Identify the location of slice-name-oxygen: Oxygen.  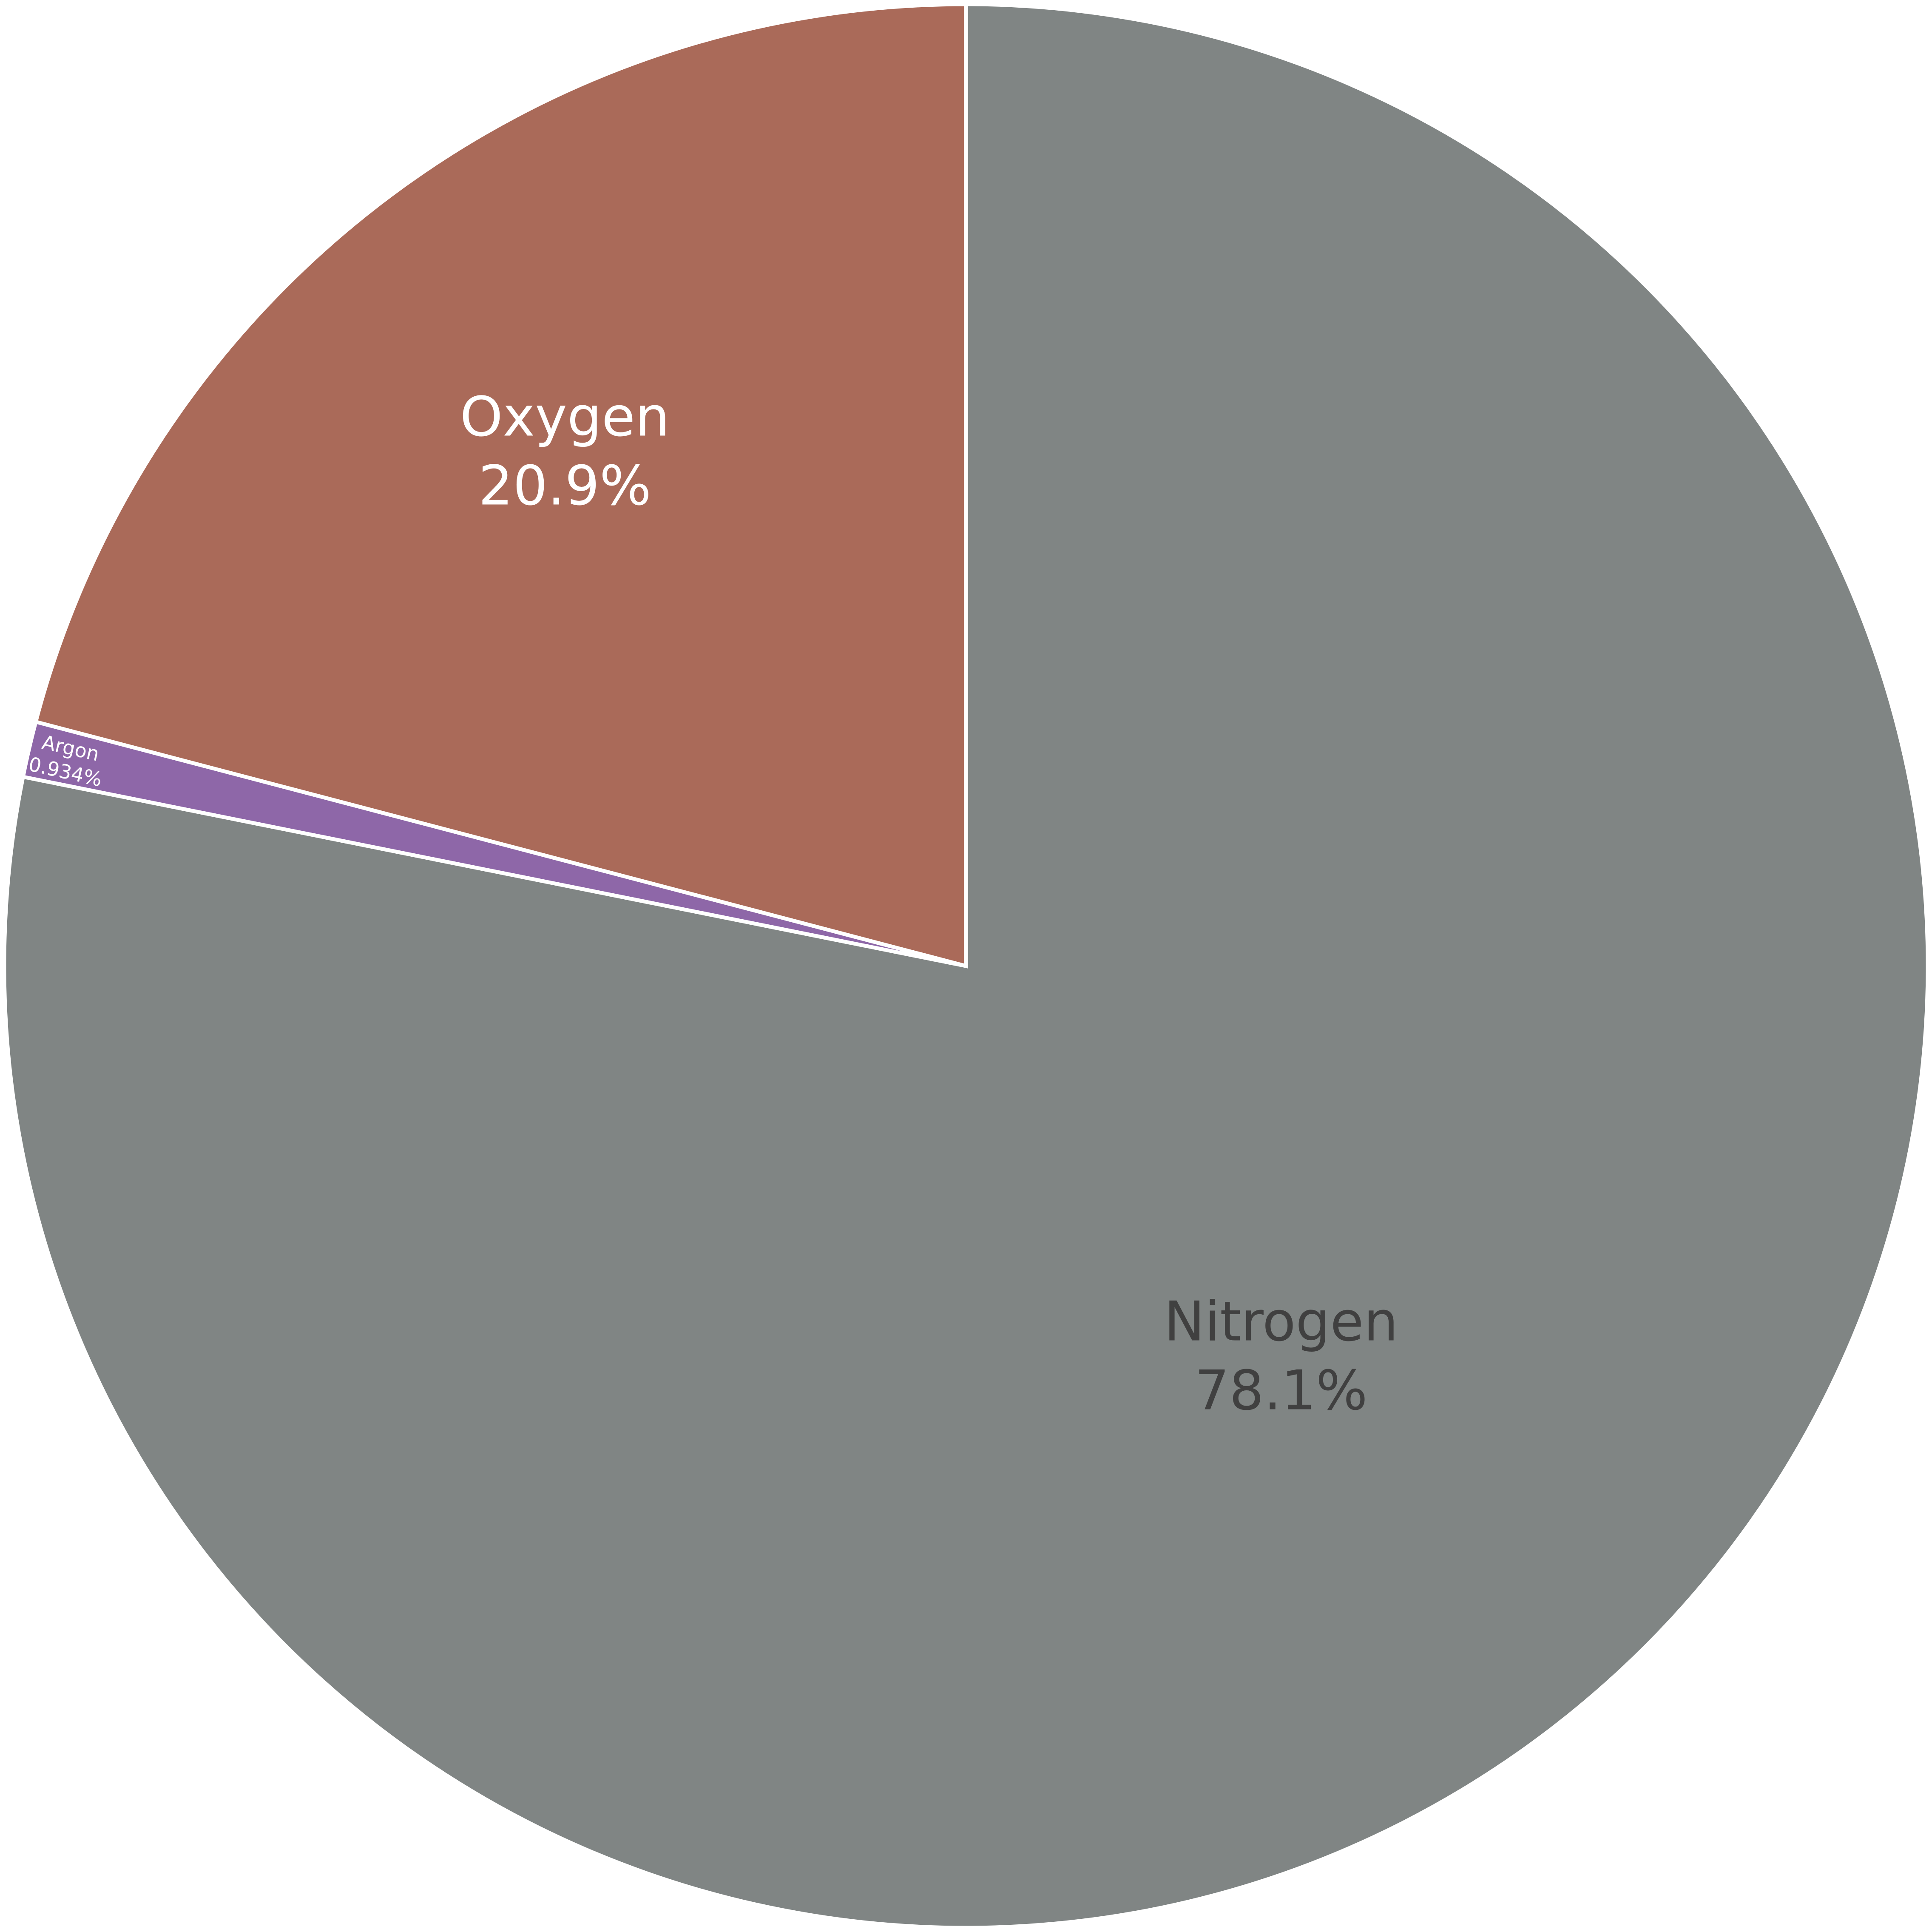
(565, 417).